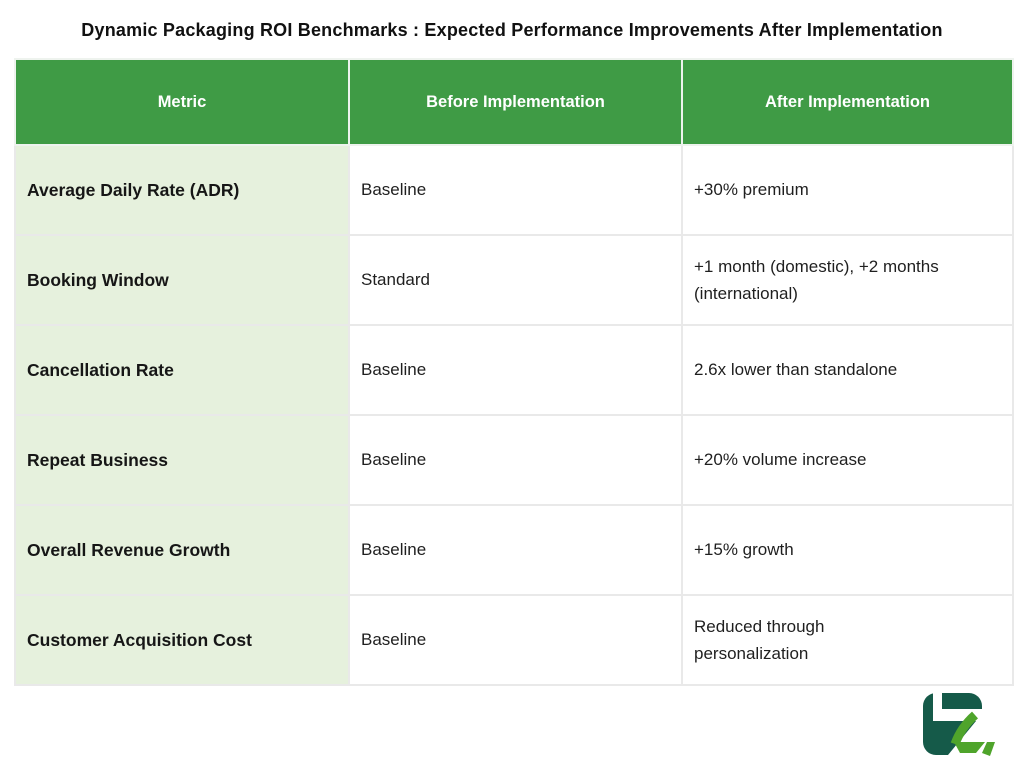 The width and height of the screenshot is (1024, 768). Describe the element at coordinates (847, 640) in the screenshot. I see `after-cell: Reduced through personalization` at that location.